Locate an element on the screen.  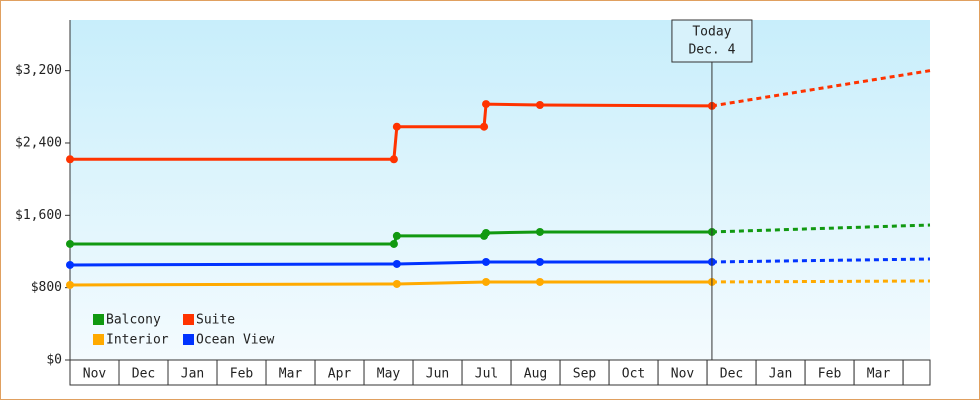
y-tick-label: $0 is located at coordinates (54, 360).